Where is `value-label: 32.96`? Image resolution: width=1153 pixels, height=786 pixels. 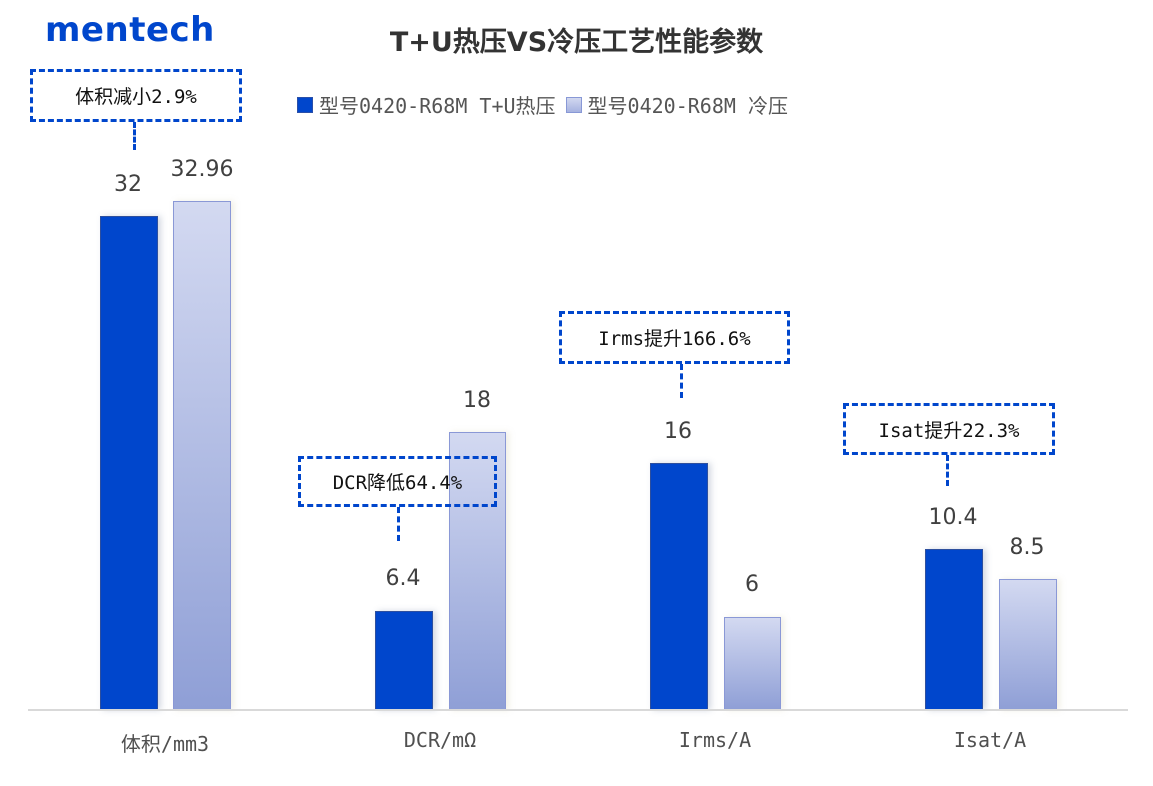
value-label: 32.96 is located at coordinates (202, 169).